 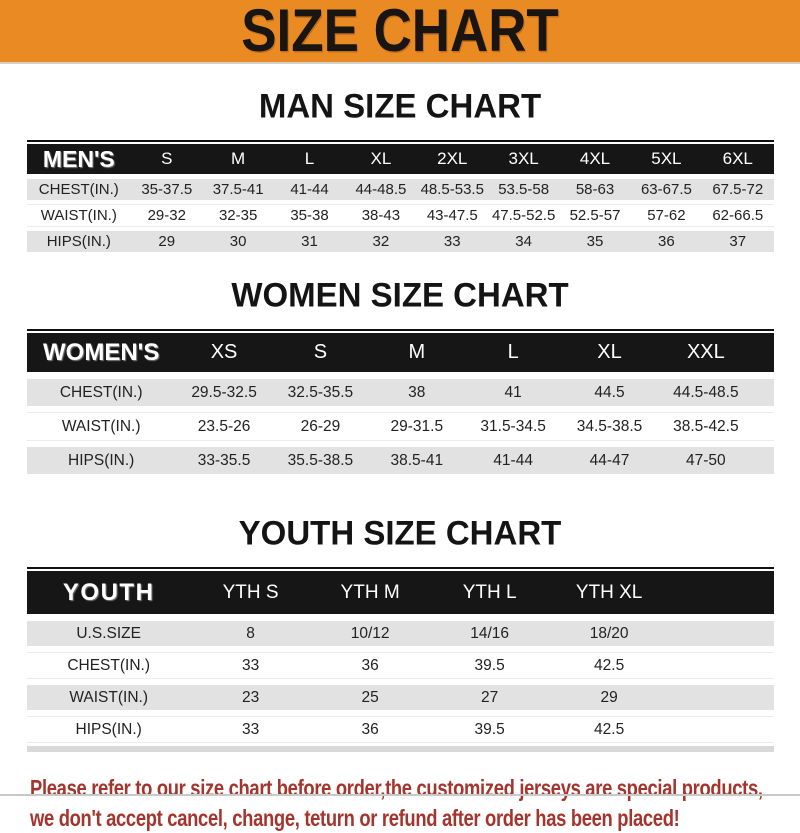 I want to click on size-cell: 30, so click(x=238, y=241).